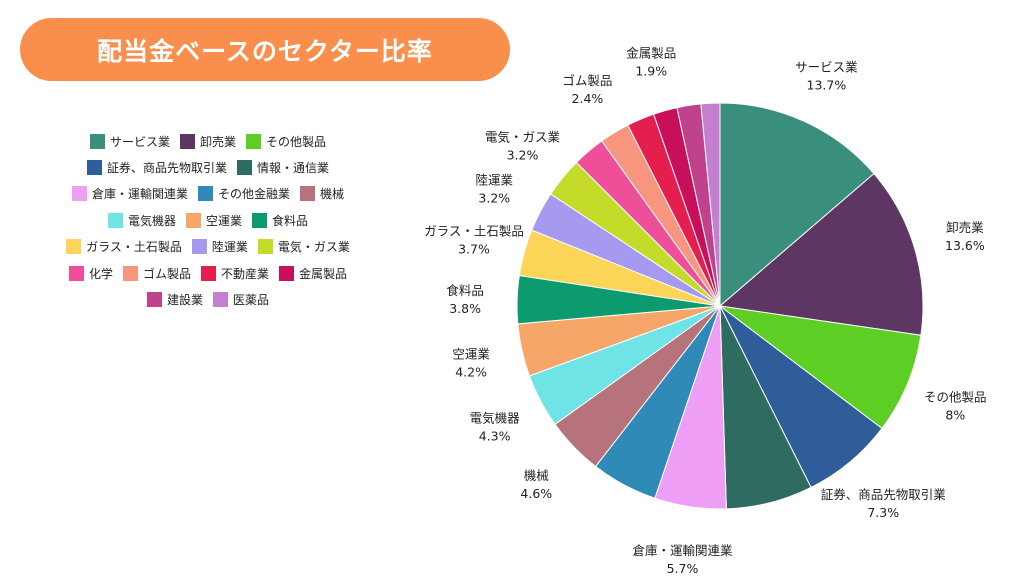 Image resolution: width=1024 pixels, height=576 pixels. What do you see at coordinates (536, 484) in the screenshot?
I see `slice-label: 機械 4.6%` at bounding box center [536, 484].